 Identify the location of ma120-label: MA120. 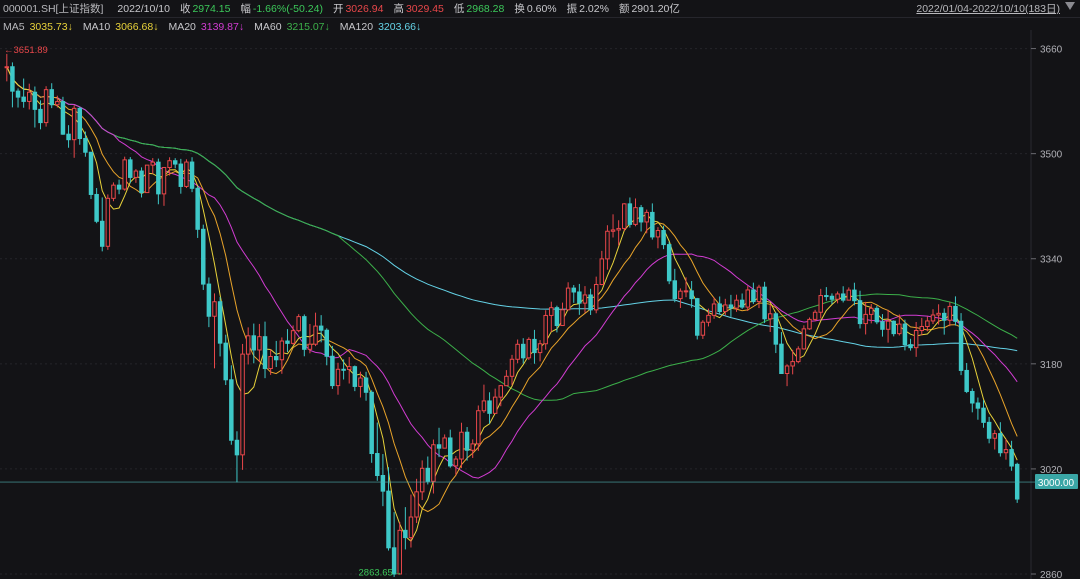
(356, 26).